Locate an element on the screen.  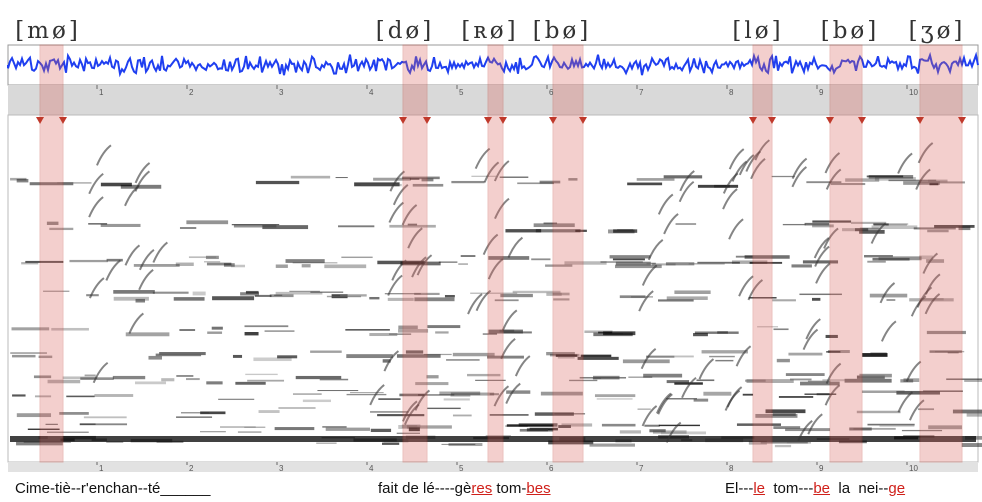
ruler is located at coordinates (493, 100).